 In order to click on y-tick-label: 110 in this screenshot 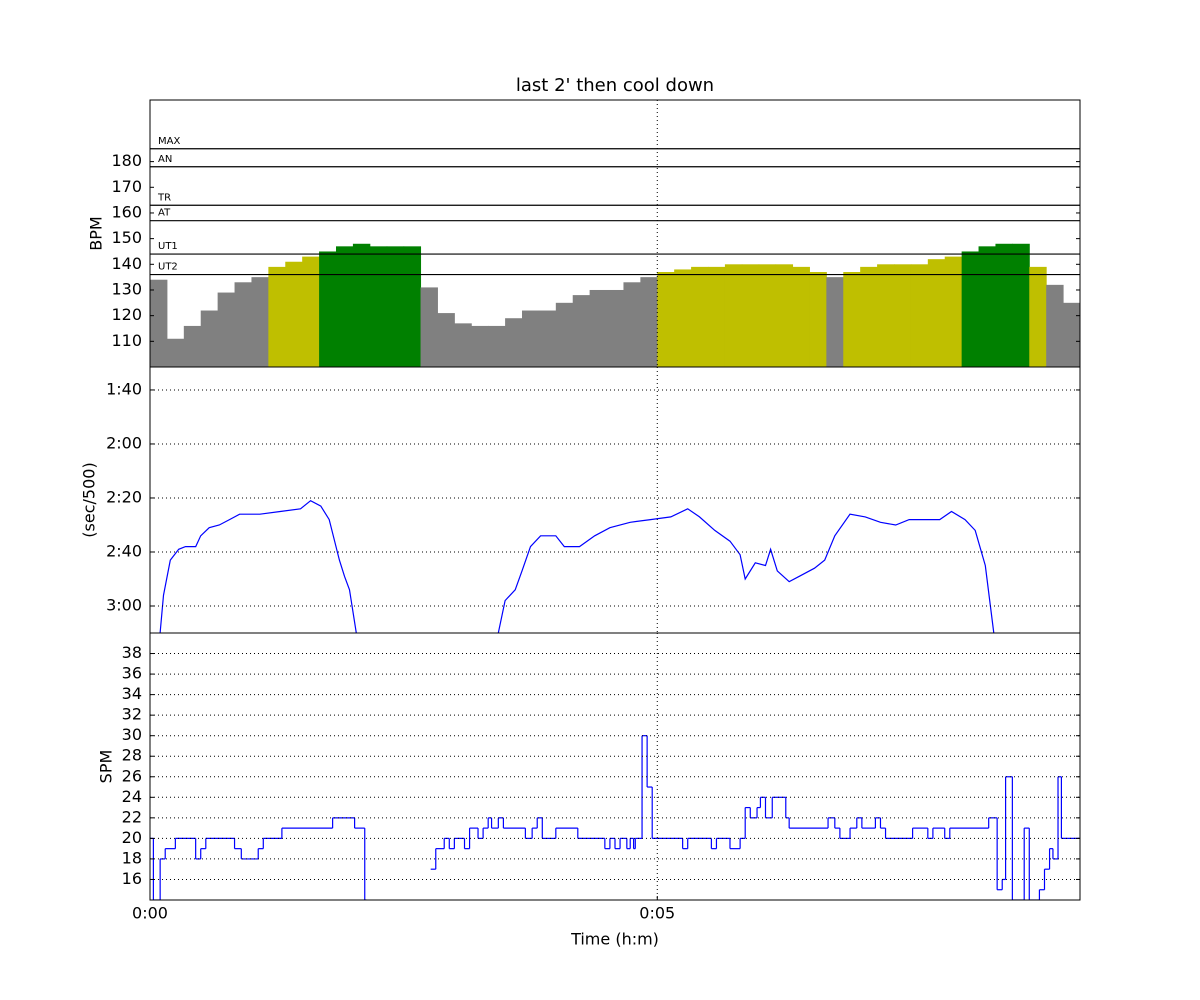, I will do `click(126, 340)`.